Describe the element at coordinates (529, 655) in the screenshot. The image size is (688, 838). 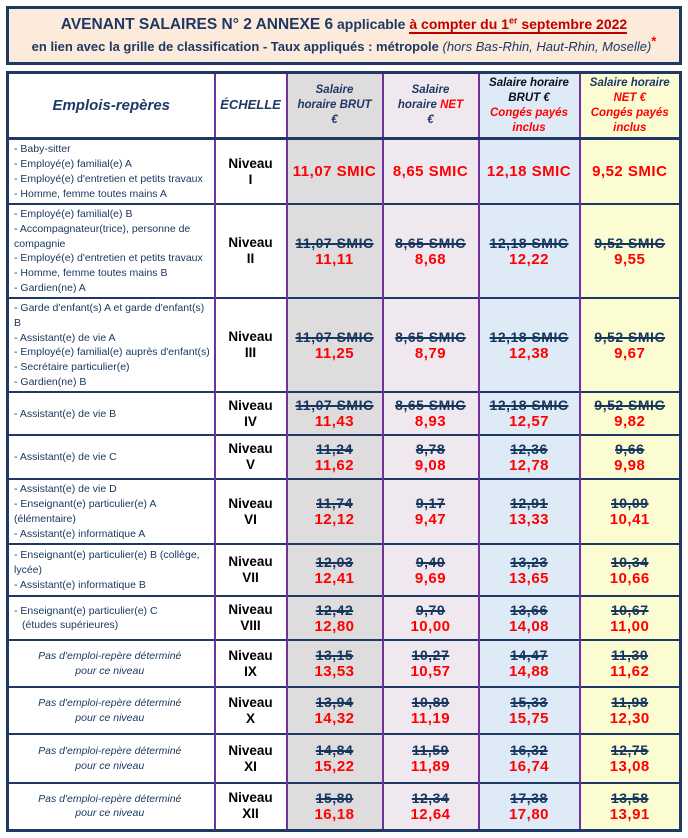
I see `old-value: 14,47` at that location.